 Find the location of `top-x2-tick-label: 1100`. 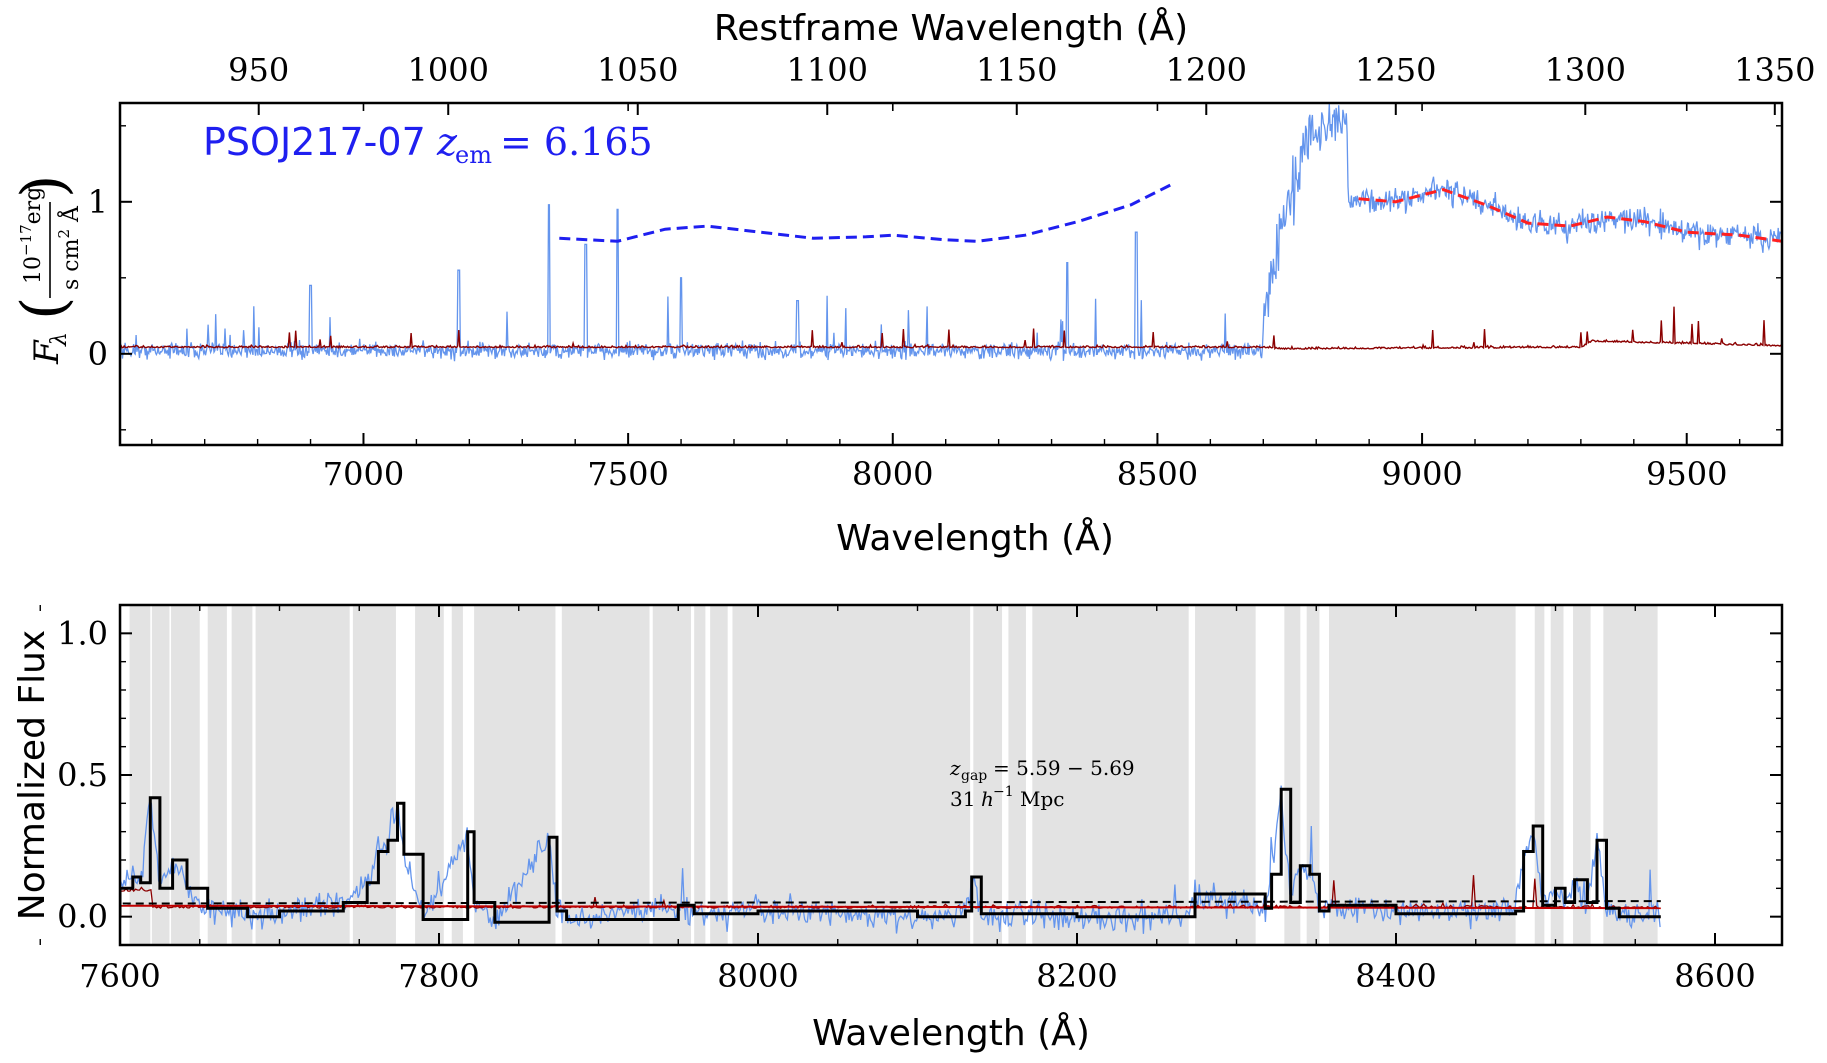

top-x2-tick-label: 1100 is located at coordinates (827, 70).